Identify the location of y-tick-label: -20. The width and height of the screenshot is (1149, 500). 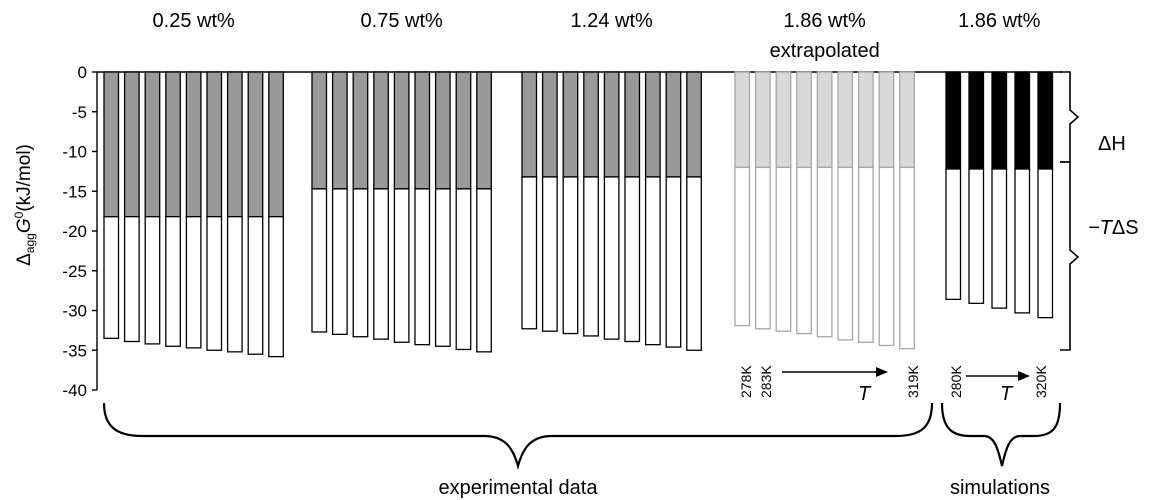
(74, 231).